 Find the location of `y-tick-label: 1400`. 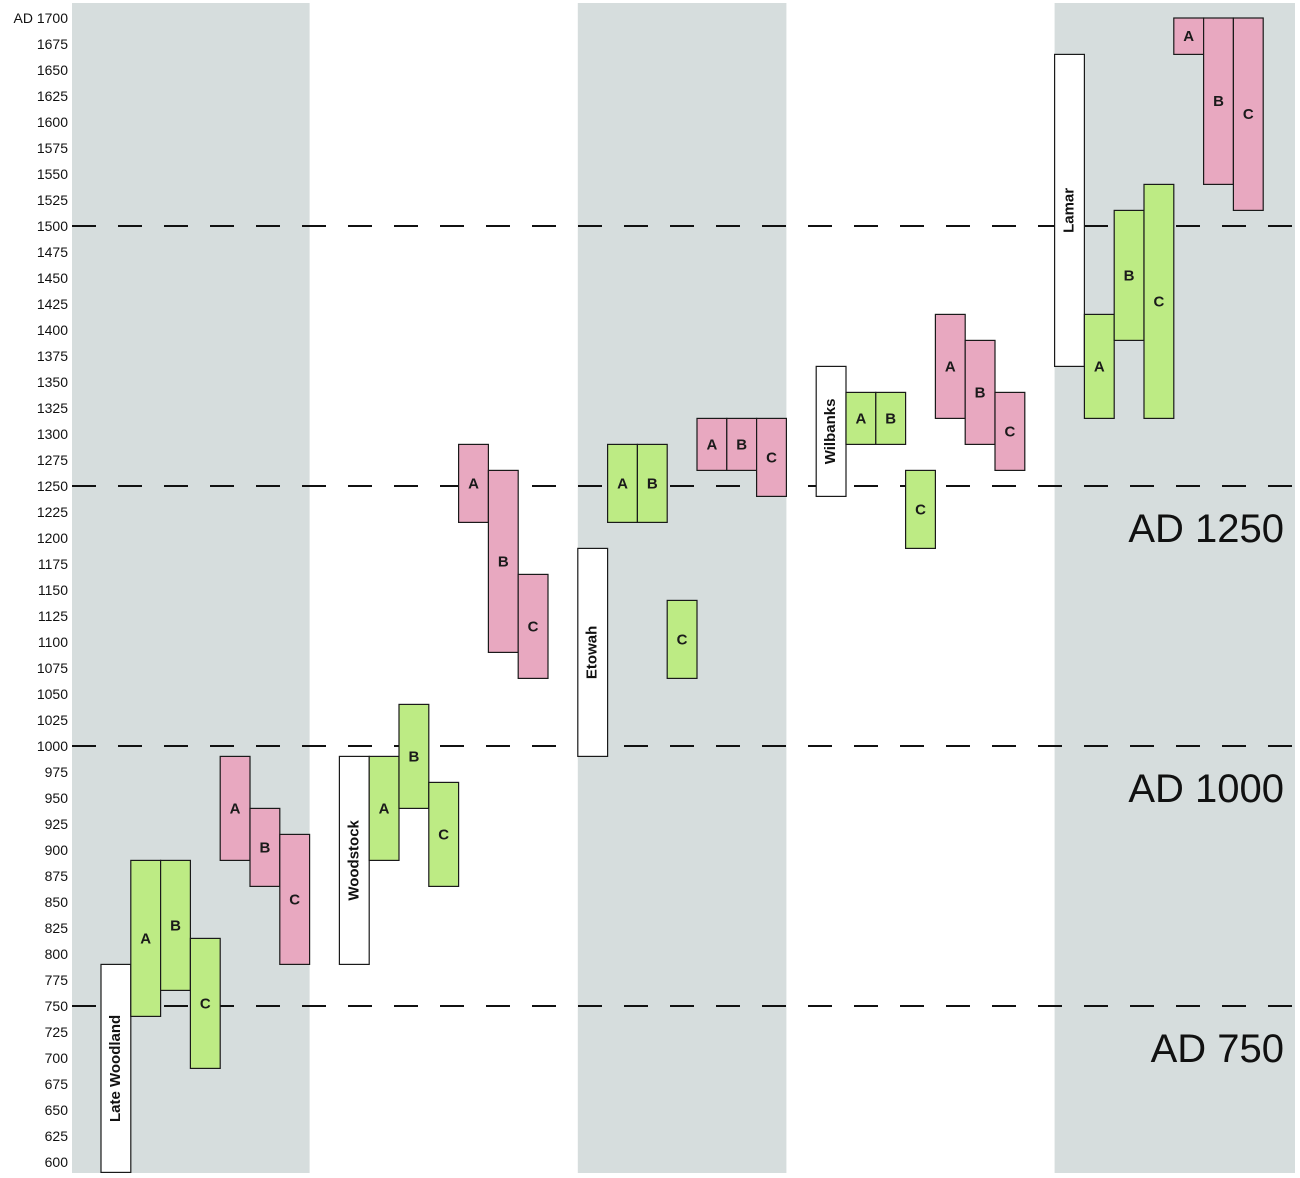

y-tick-label: 1400 is located at coordinates (52, 330).